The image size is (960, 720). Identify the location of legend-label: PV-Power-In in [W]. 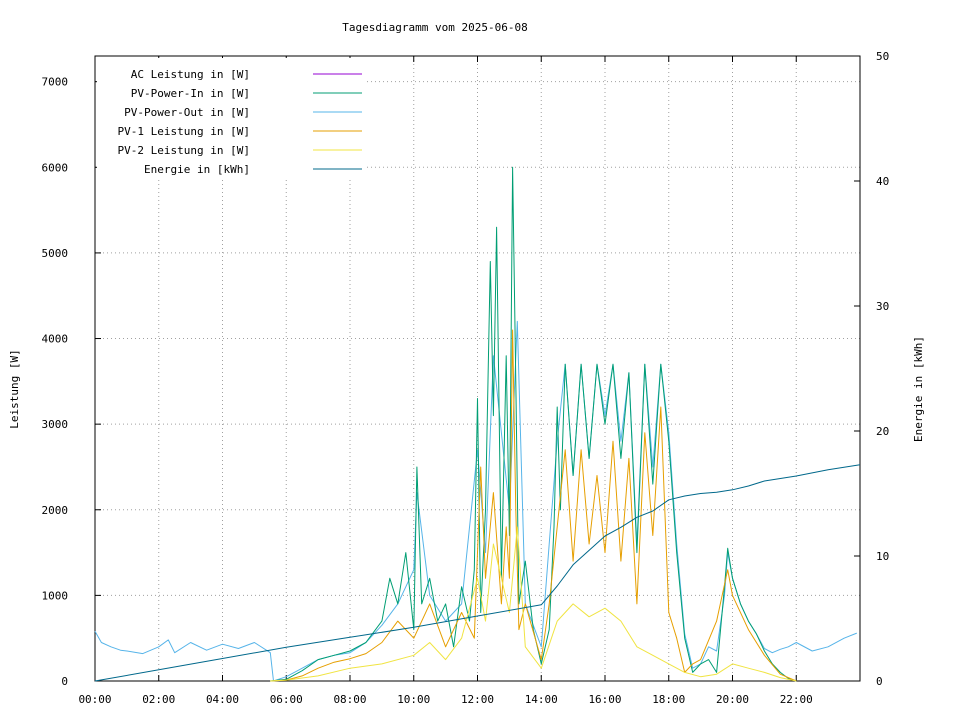
(190, 93).